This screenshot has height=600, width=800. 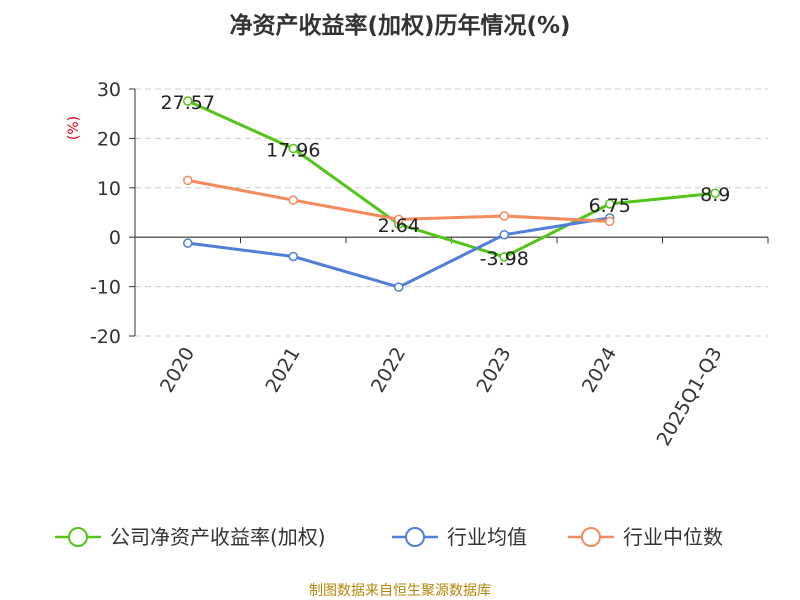 I want to click on data-label: 17.96, so click(x=293, y=150).